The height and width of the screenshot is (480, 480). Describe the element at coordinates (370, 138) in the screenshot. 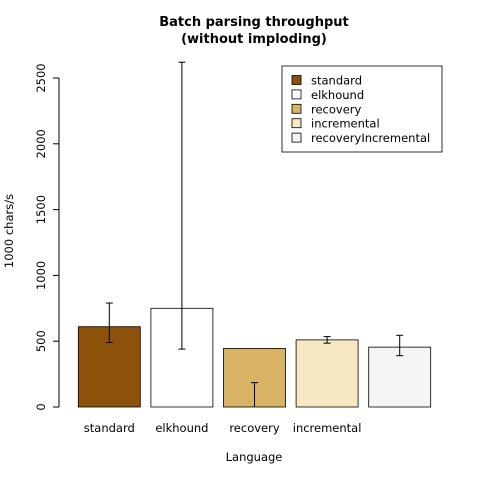

I see `legend-label-recoveryIncremental: recoveryIncremental` at that location.